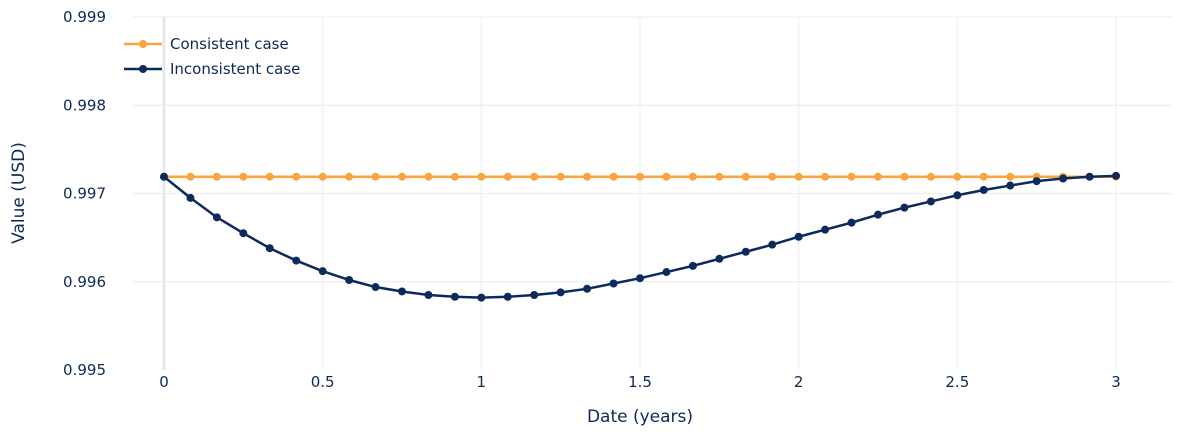 The width and height of the screenshot is (1187, 447). What do you see at coordinates (84, 370) in the screenshot?
I see `y-tick-label: 0.995` at bounding box center [84, 370].